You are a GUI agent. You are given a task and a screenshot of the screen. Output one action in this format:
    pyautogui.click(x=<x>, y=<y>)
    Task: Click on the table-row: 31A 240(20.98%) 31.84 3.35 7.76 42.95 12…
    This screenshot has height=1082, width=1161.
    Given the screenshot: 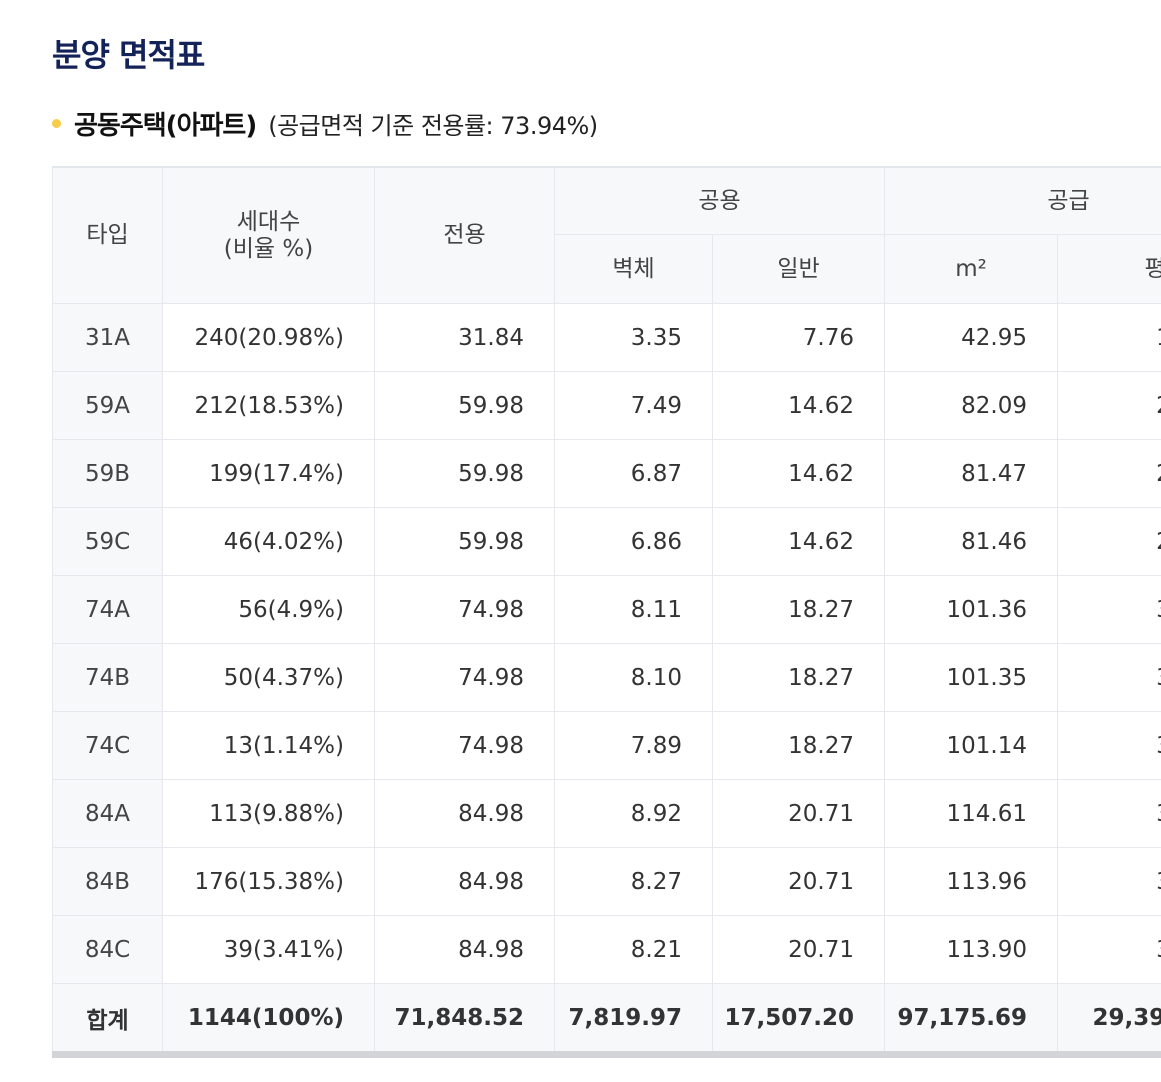 What is the action you would take?
    pyautogui.click(x=606, y=337)
    